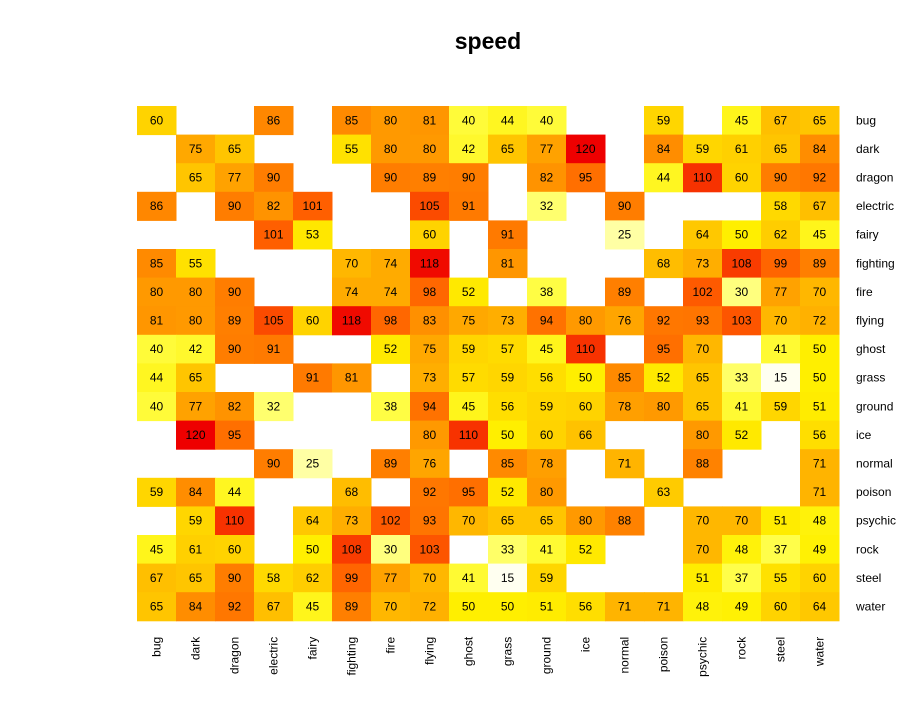 Image resolution: width=920 pixels, height=701 pixels. I want to click on cell-value-label: 91, so click(469, 206).